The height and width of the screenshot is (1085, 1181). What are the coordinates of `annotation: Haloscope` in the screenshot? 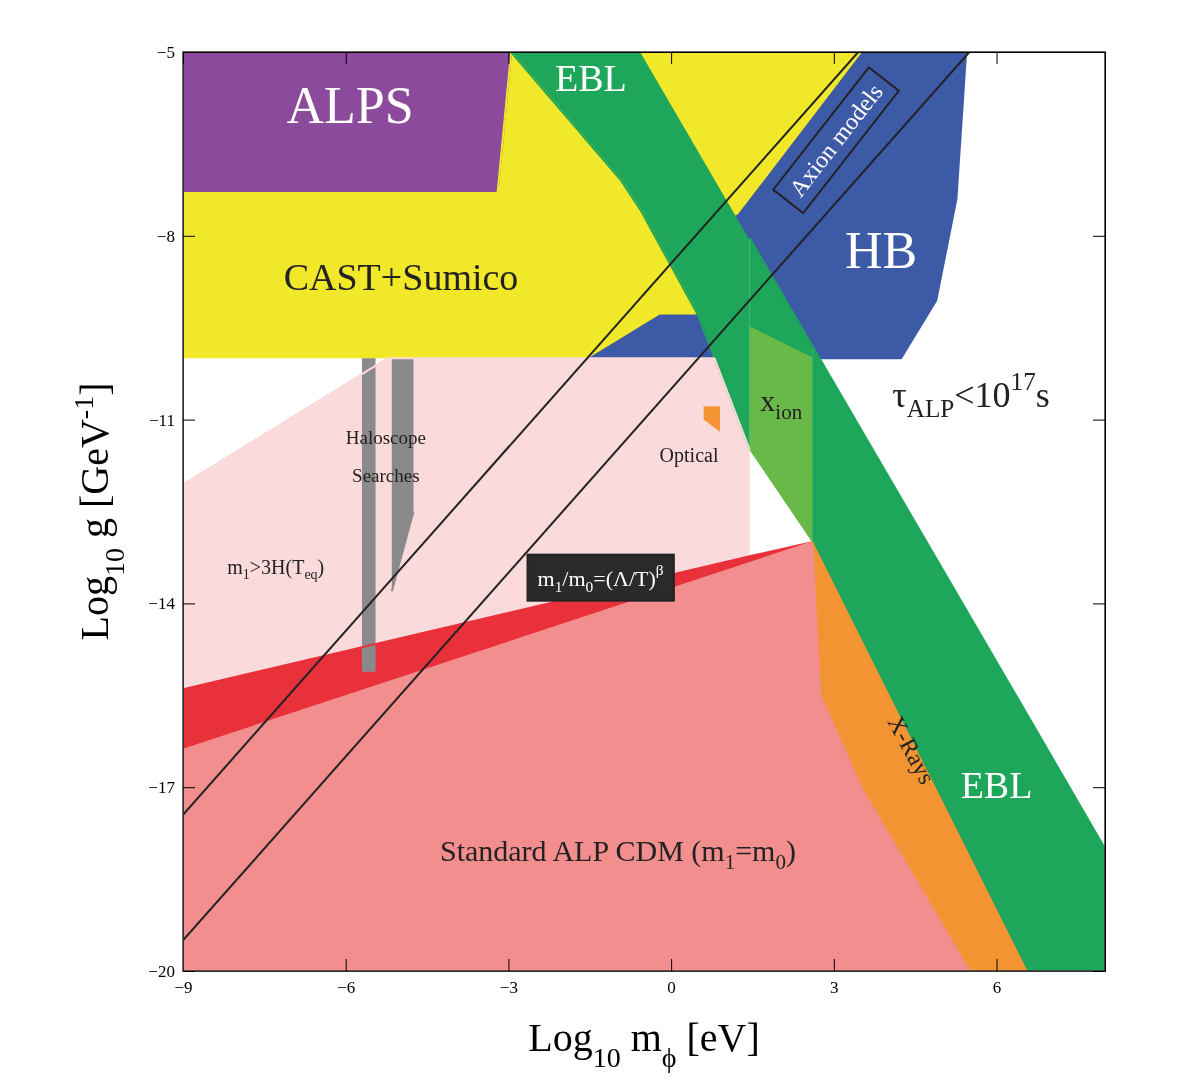 It's located at (385, 437).